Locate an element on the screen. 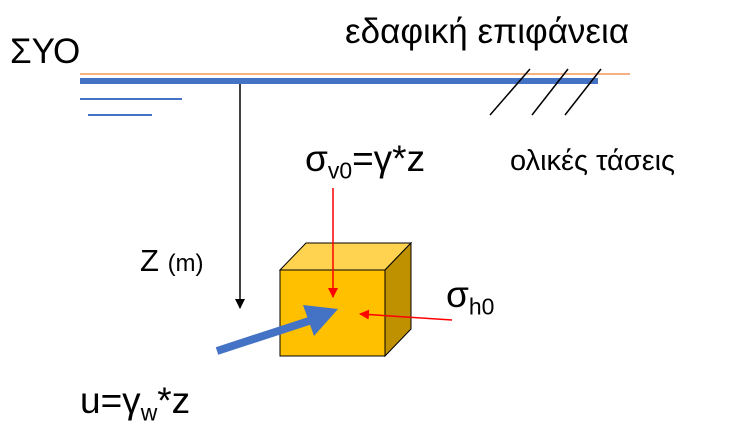 This screenshot has height=425, width=744. depth-axis-label: Z (m) is located at coordinates (172, 260).